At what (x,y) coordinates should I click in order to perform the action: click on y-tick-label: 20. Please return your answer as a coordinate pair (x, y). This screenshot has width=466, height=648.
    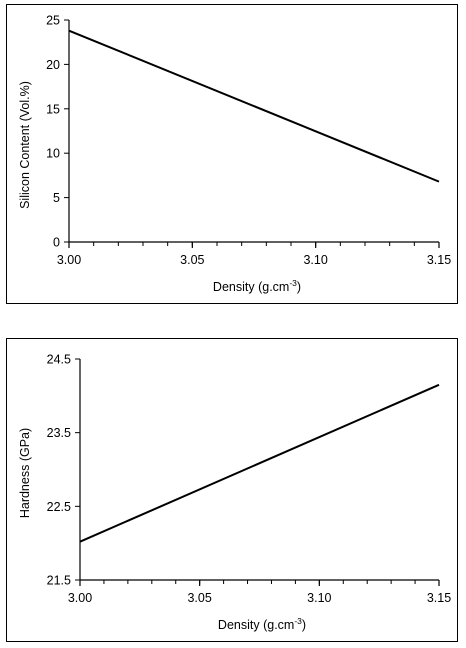
    Looking at the image, I should click on (53, 65).